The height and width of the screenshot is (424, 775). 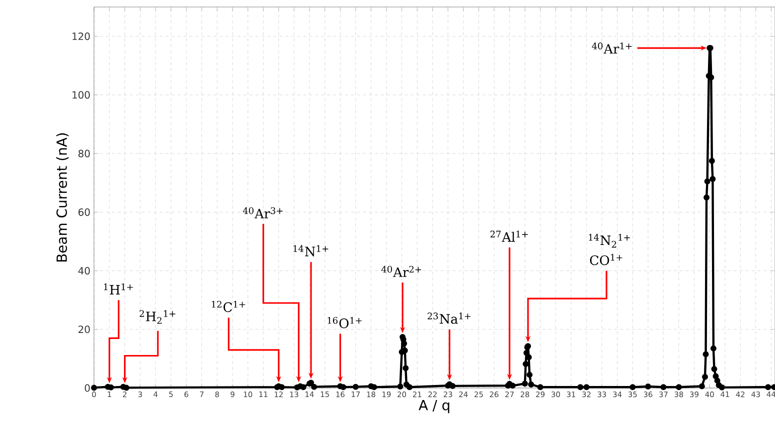 What do you see at coordinates (81, 36) in the screenshot?
I see `y-tick-label: 120` at bounding box center [81, 36].